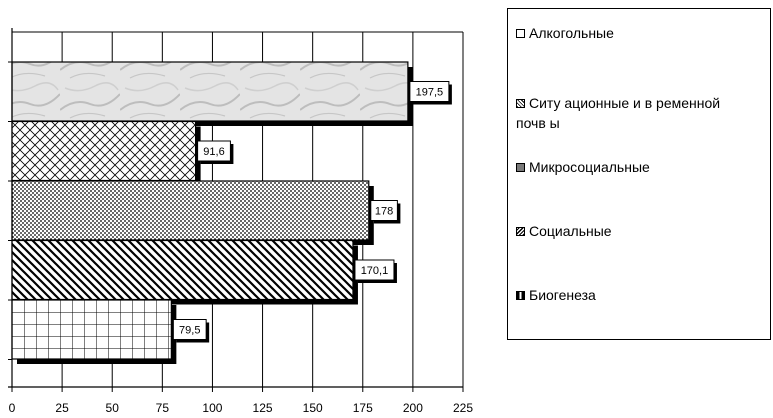  What do you see at coordinates (263, 408) in the screenshot?
I see `x-tick-label: 125` at bounding box center [263, 408].